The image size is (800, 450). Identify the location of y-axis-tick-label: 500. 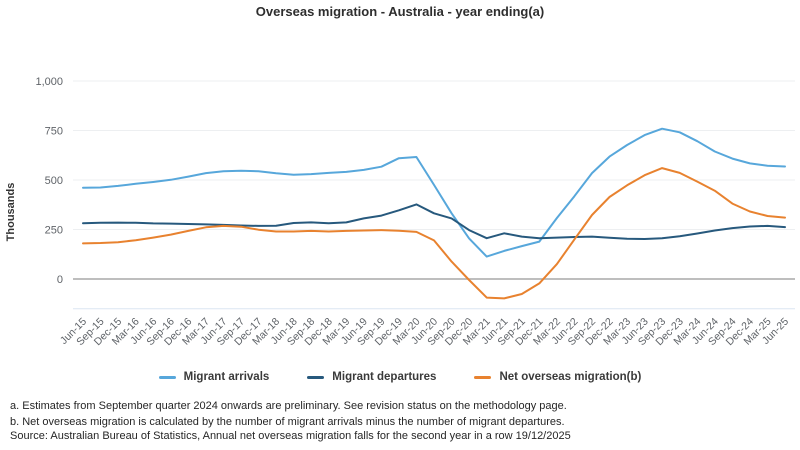
(54, 181).